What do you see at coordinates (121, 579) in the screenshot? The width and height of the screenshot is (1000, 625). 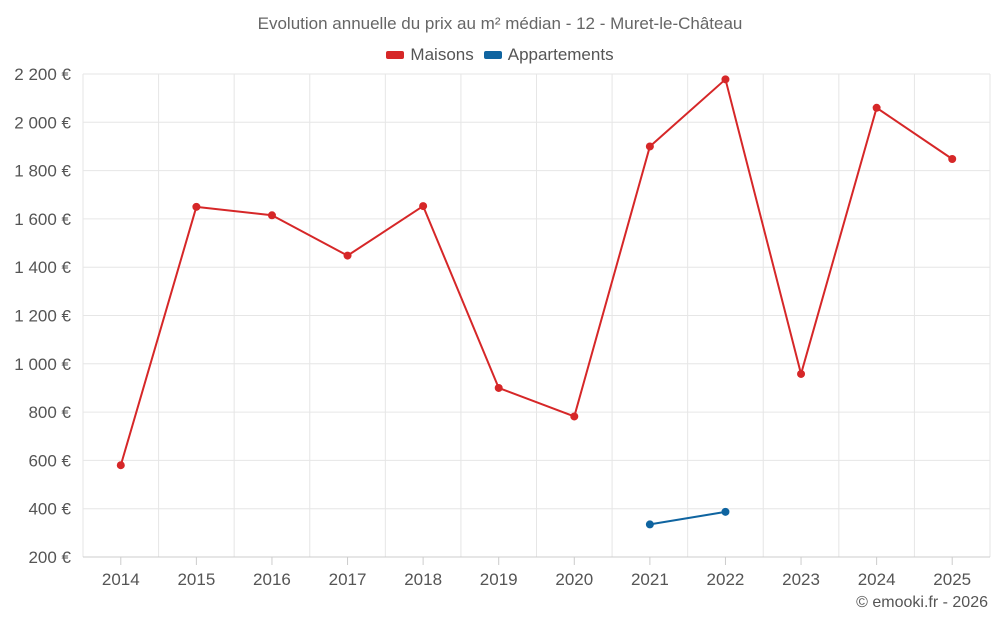 I see `x-tick-label: 2014` at bounding box center [121, 579].